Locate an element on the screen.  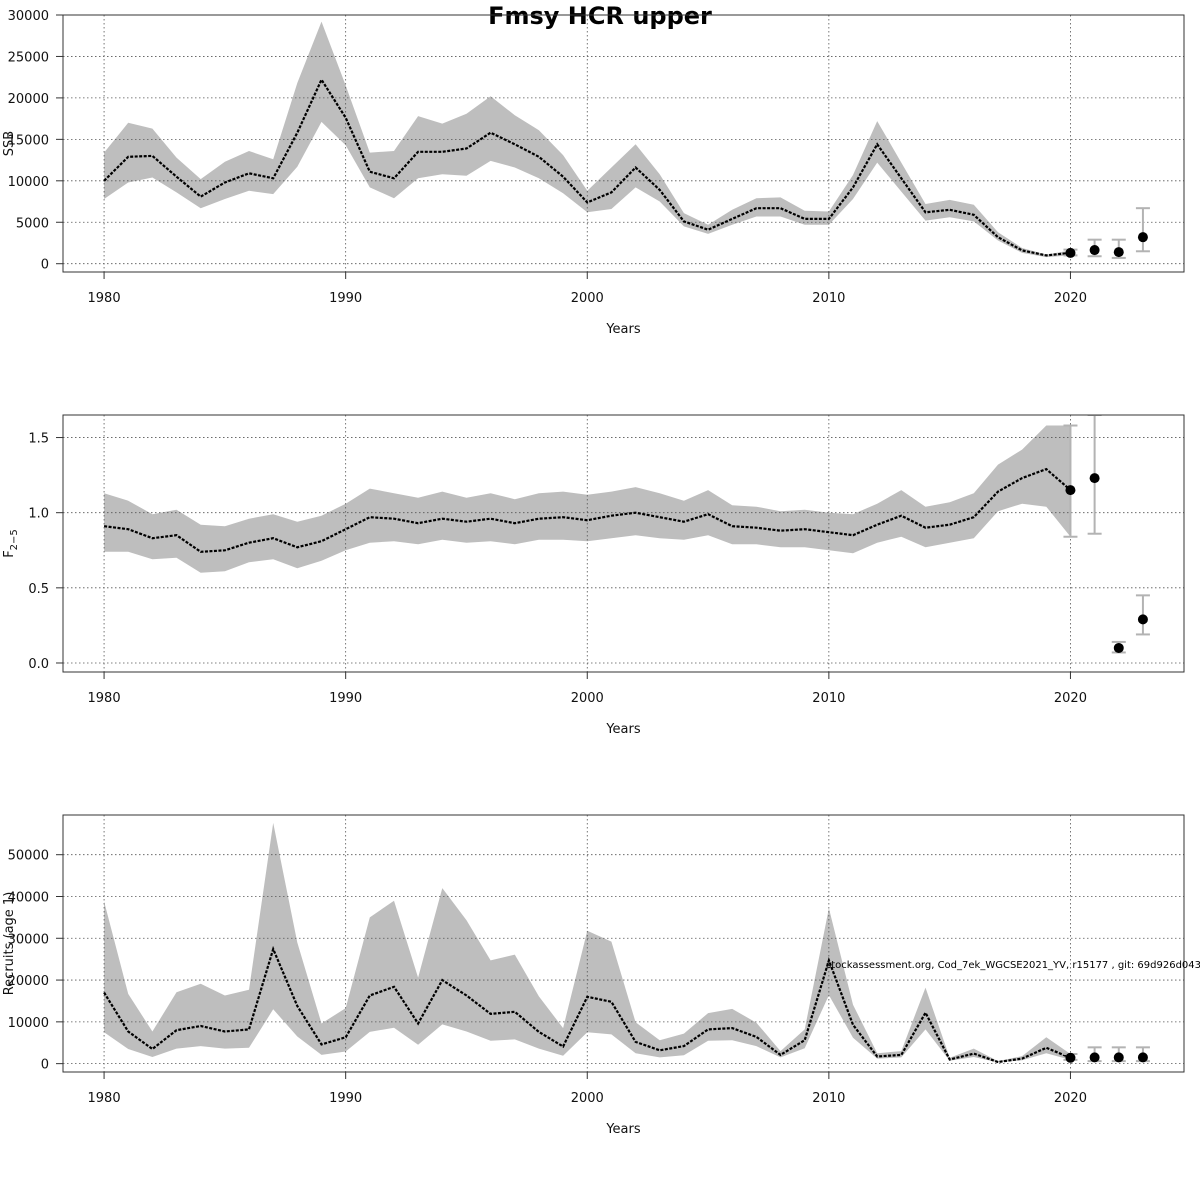
y-tick-label: 1.5 is located at coordinates (38, 439).